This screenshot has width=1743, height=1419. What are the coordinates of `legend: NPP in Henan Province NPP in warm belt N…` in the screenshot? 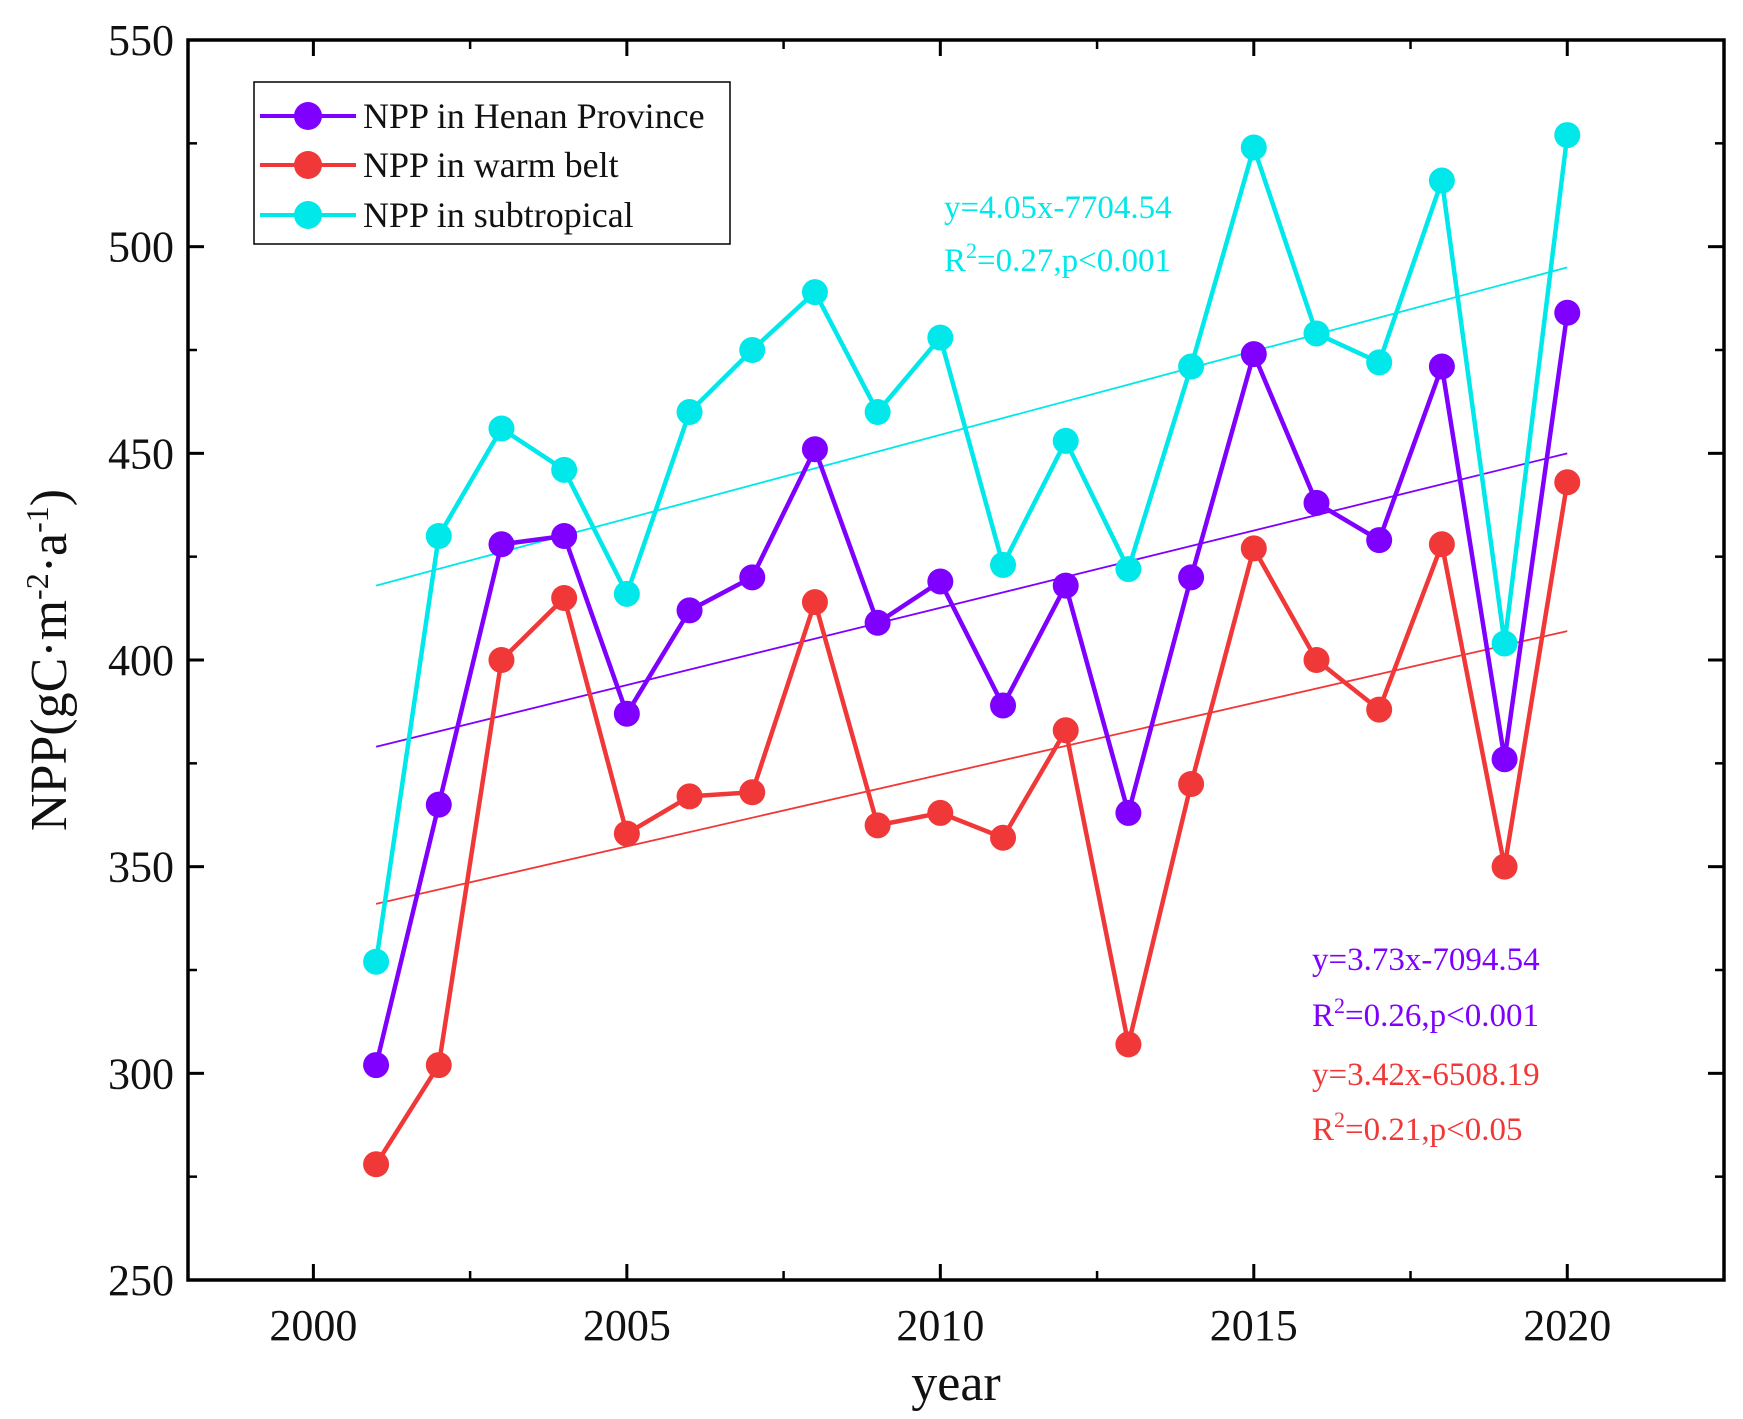 It's located at (492, 163).